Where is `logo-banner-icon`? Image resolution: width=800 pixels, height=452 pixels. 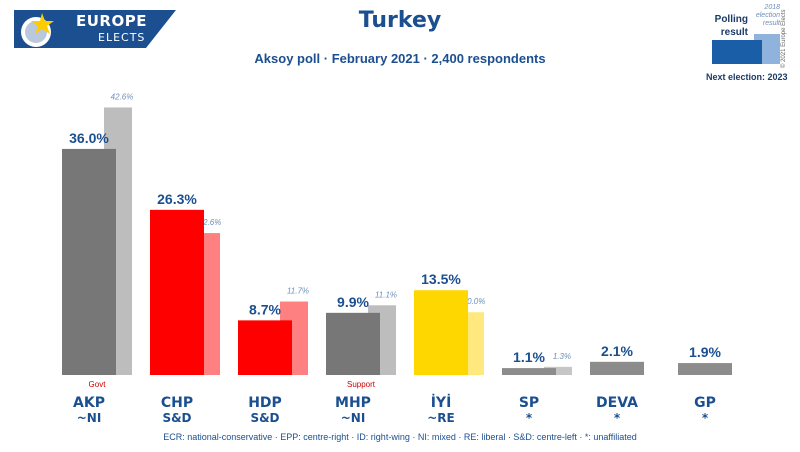 logo-banner-icon is located at coordinates (95, 29).